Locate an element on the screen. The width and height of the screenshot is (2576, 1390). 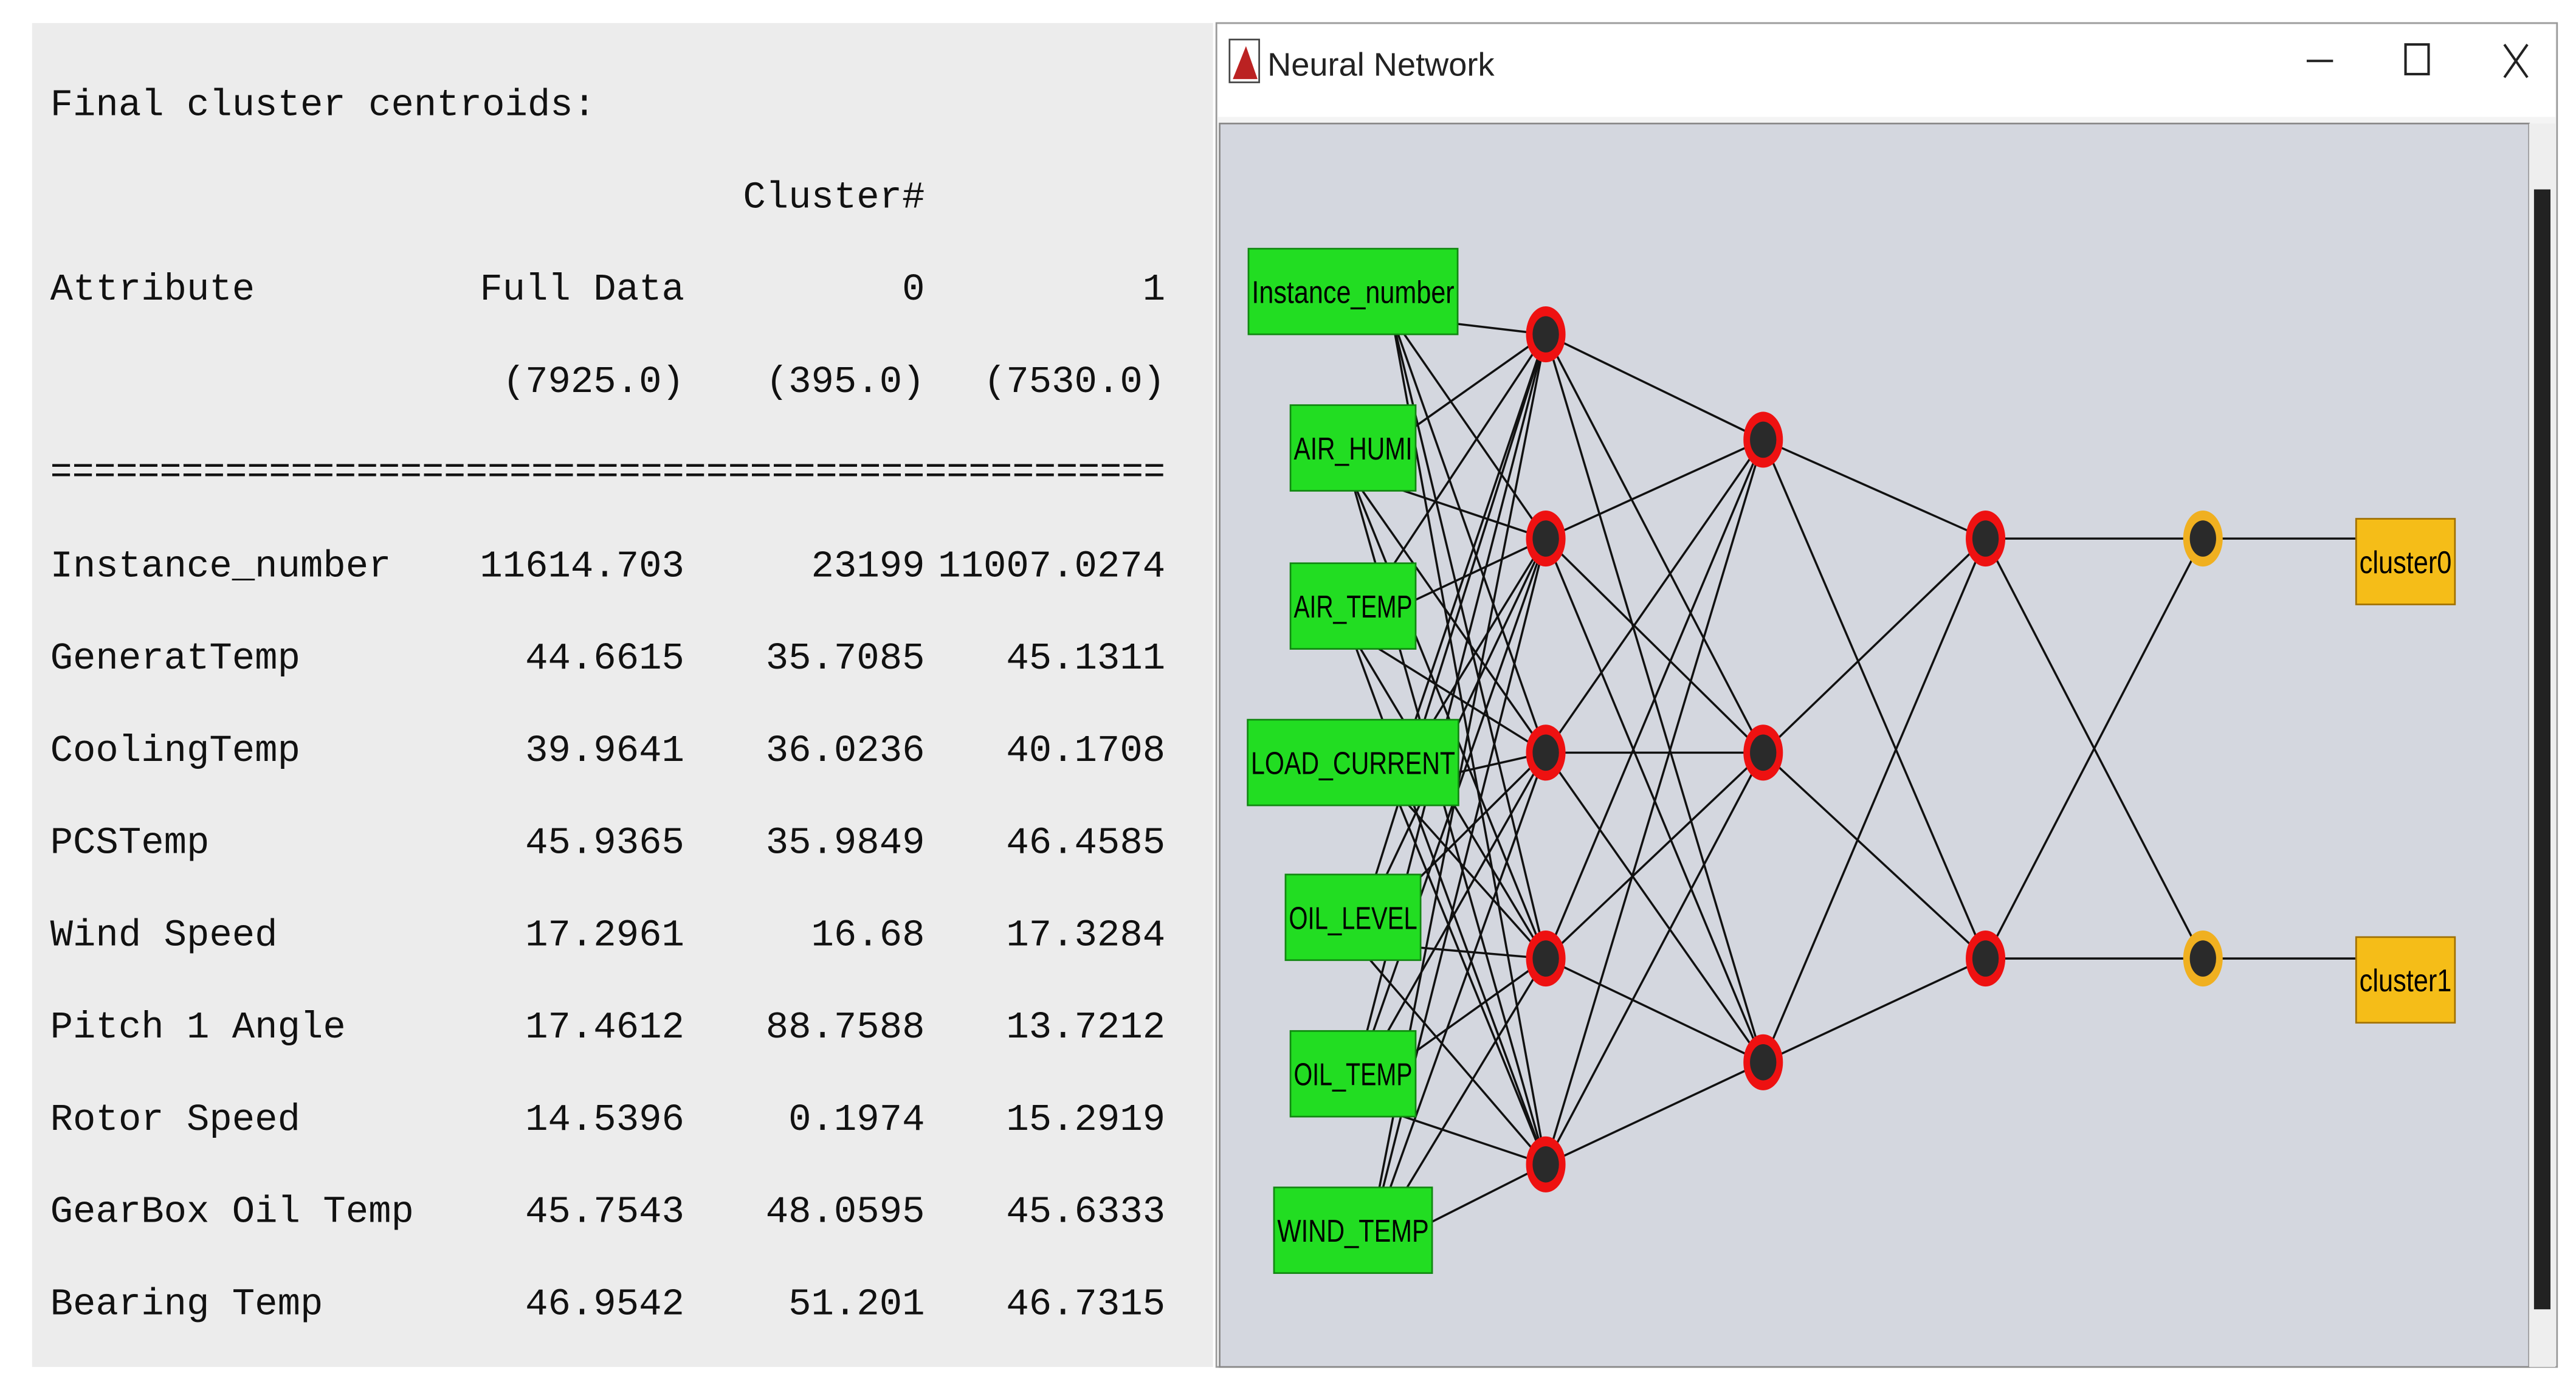
input-node: OIL_LEVEL is located at coordinates (1353, 917).